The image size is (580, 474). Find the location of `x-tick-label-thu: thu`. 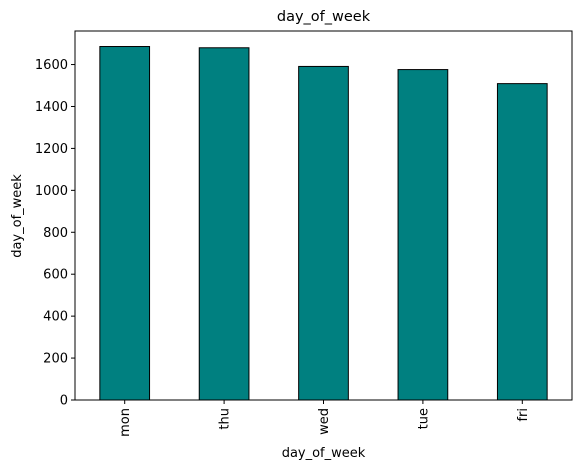

x-tick-label-thu: thu is located at coordinates (225, 419).